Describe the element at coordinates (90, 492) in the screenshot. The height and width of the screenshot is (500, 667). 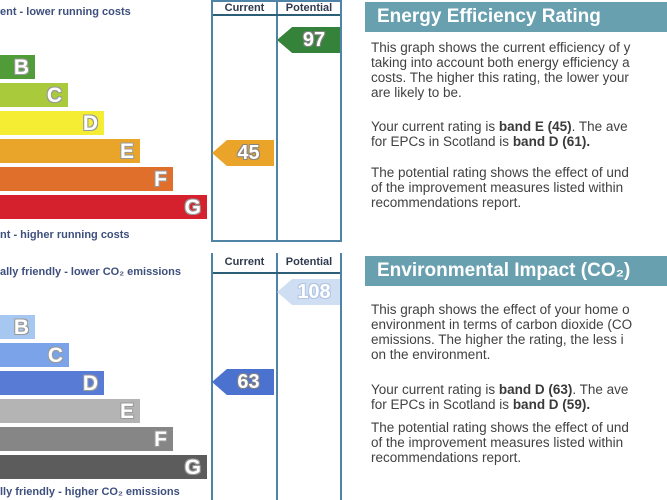
I see `co2-chart-bottom-label: lly friendly - higher CO₂ emissions` at that location.